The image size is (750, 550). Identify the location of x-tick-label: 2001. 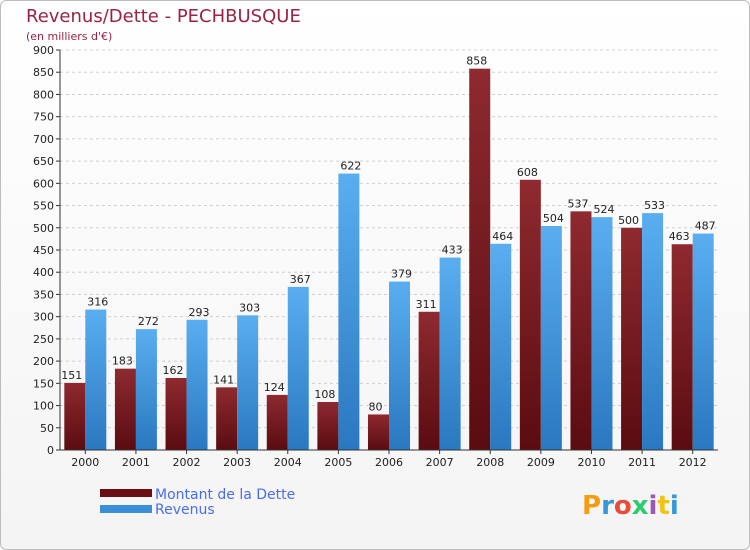
(136, 462).